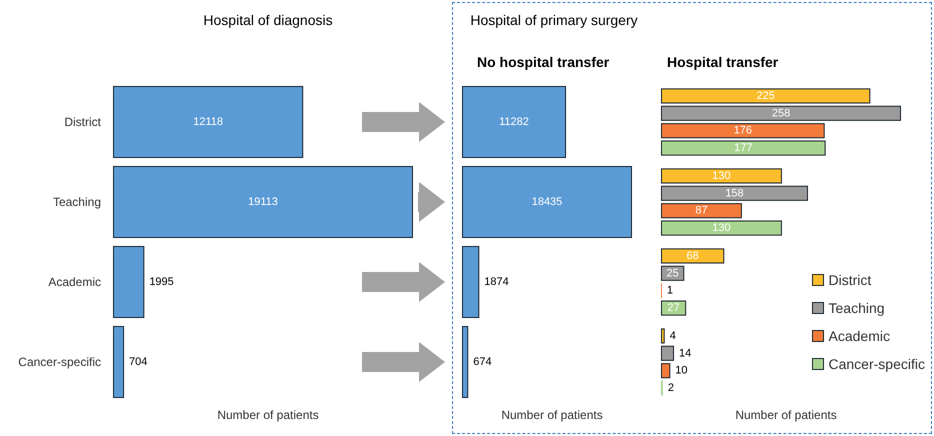 Image resolution: width=934 pixels, height=436 pixels. I want to click on data-label: 25, so click(672, 273).